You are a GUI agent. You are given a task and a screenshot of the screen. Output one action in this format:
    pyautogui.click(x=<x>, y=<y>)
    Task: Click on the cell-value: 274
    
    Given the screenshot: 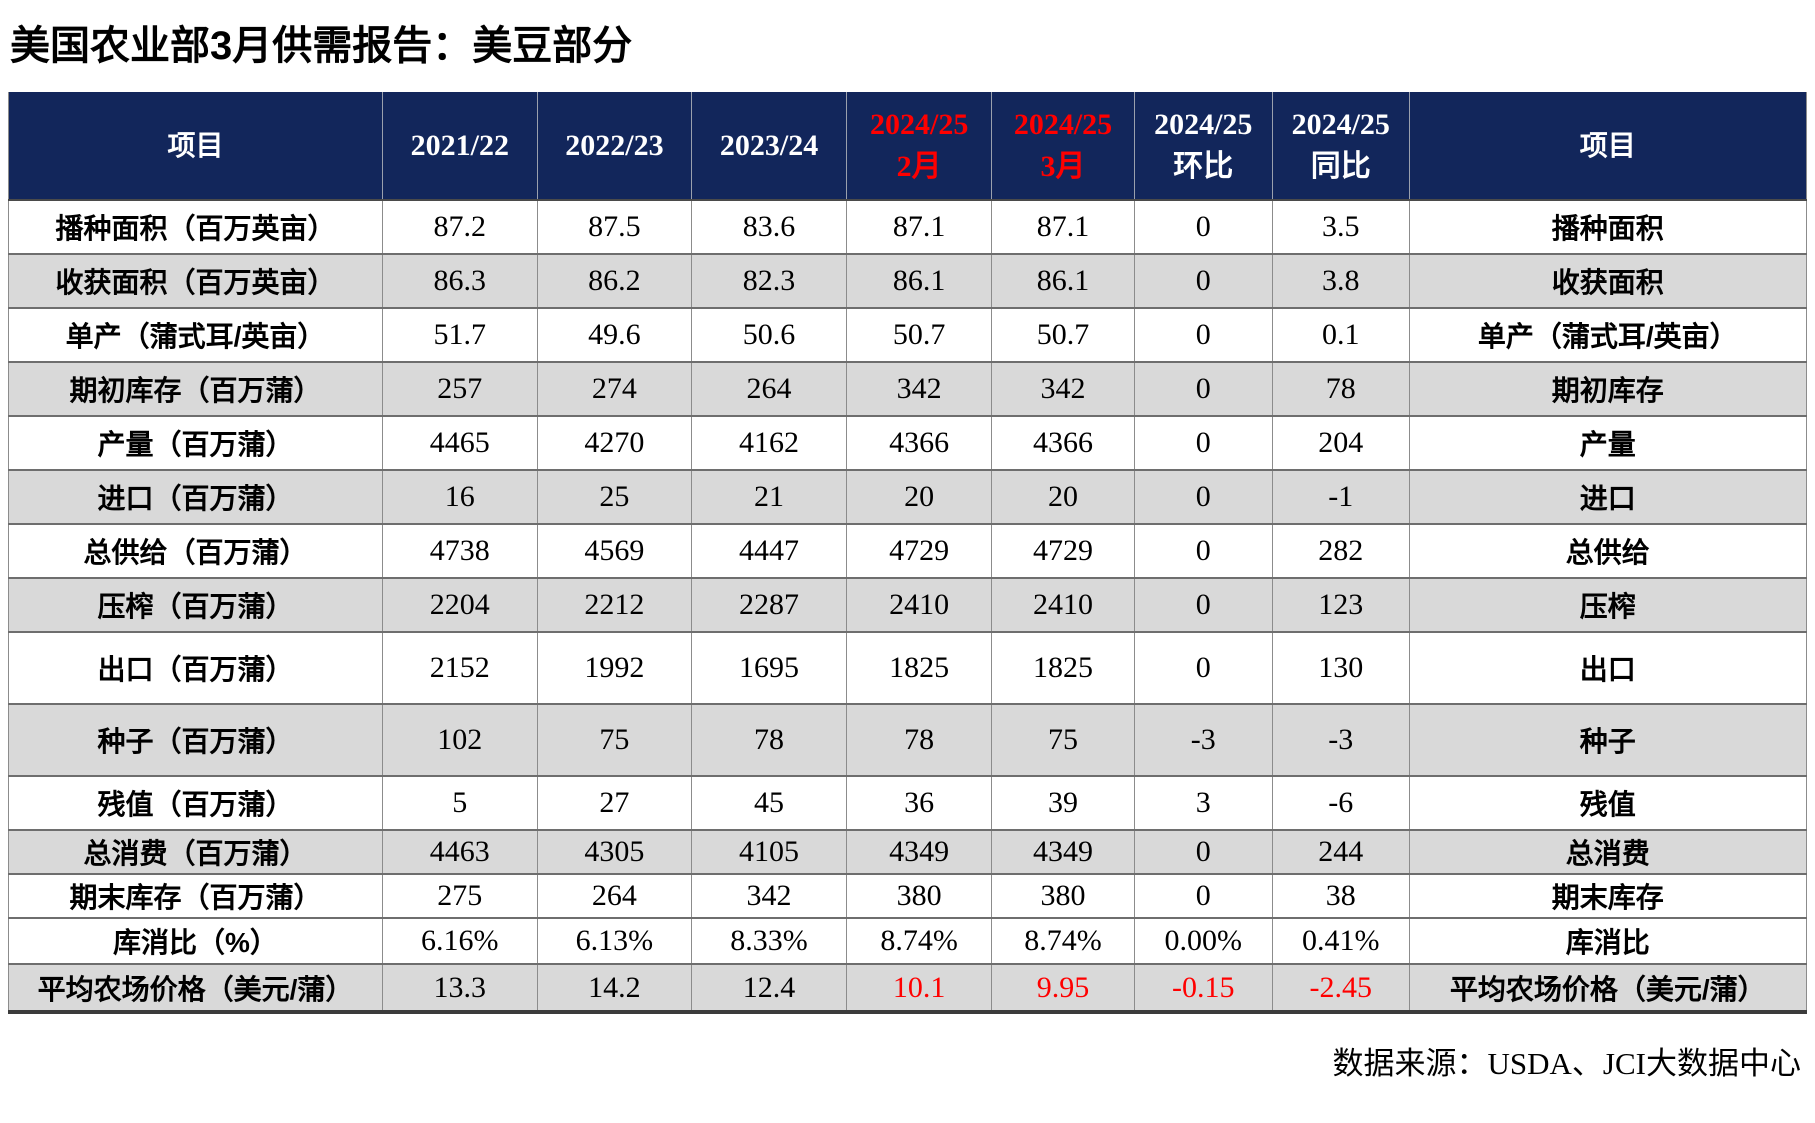 What is the action you would take?
    pyautogui.click(x=615, y=389)
    